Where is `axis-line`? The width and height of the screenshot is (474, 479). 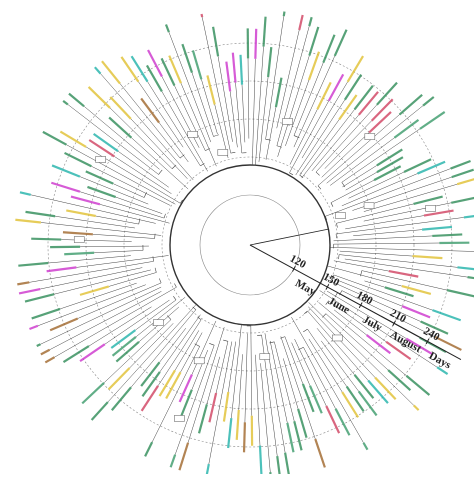
axis-line is located at coordinates (355, 302).